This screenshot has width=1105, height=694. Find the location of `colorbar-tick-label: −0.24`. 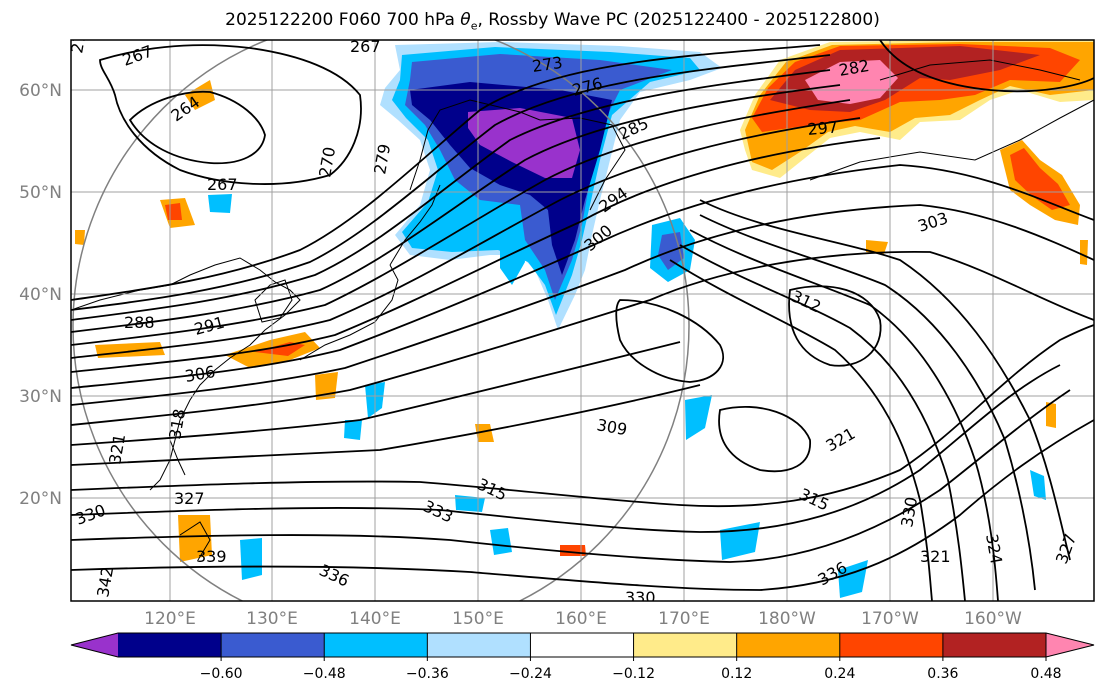

colorbar-tick-label: −0.24 is located at coordinates (530, 674).